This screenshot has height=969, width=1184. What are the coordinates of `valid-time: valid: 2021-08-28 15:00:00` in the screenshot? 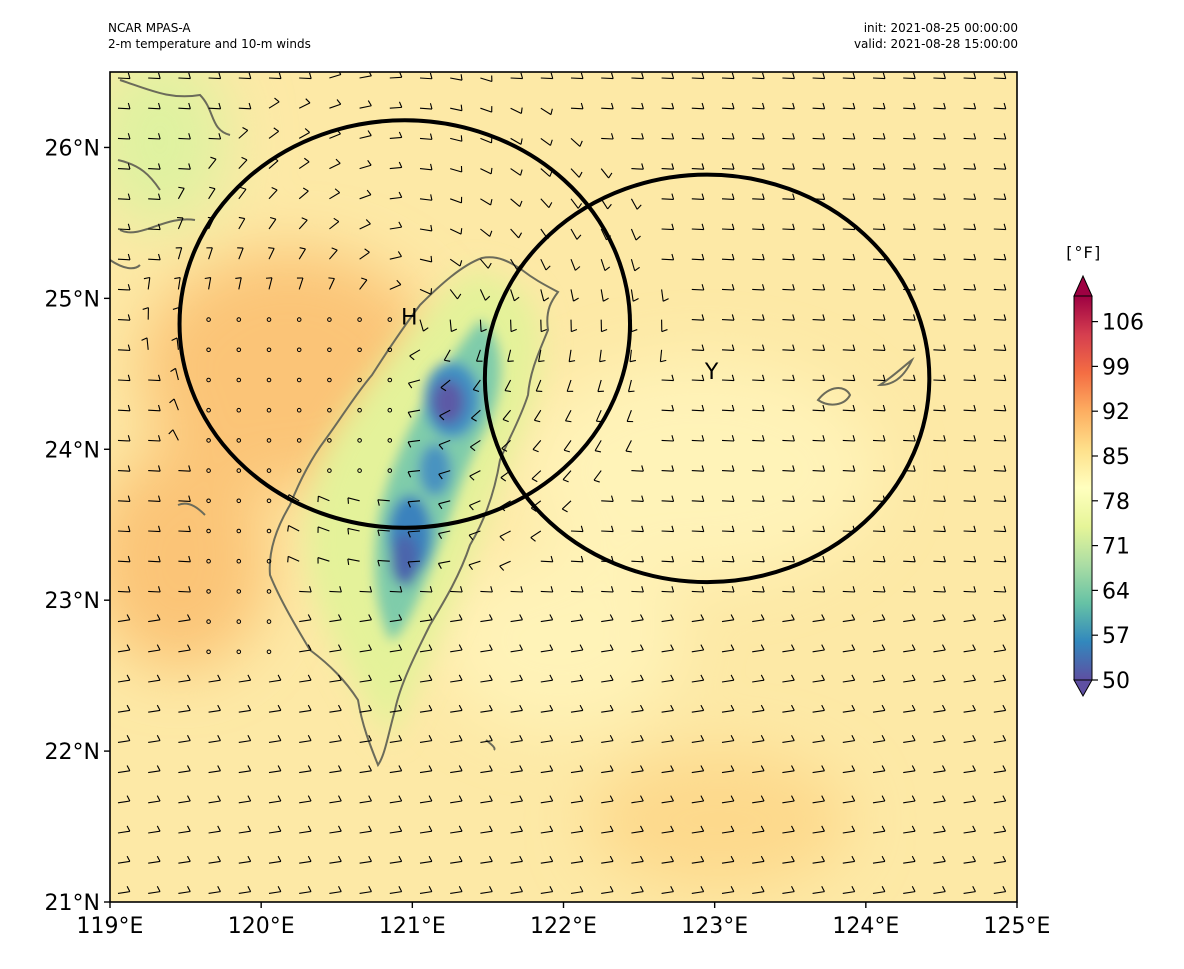 It's located at (935, 44).